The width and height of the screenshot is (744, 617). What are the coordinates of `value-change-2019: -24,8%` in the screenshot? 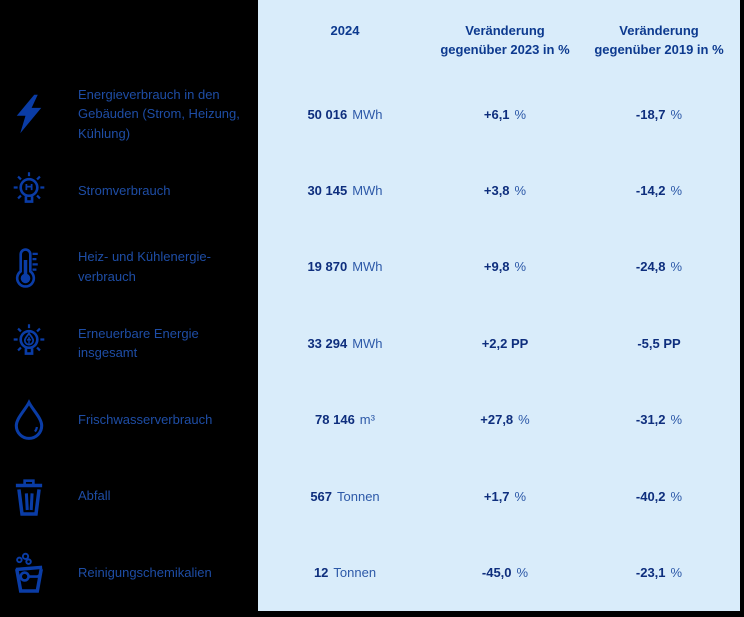 It's located at (659, 267).